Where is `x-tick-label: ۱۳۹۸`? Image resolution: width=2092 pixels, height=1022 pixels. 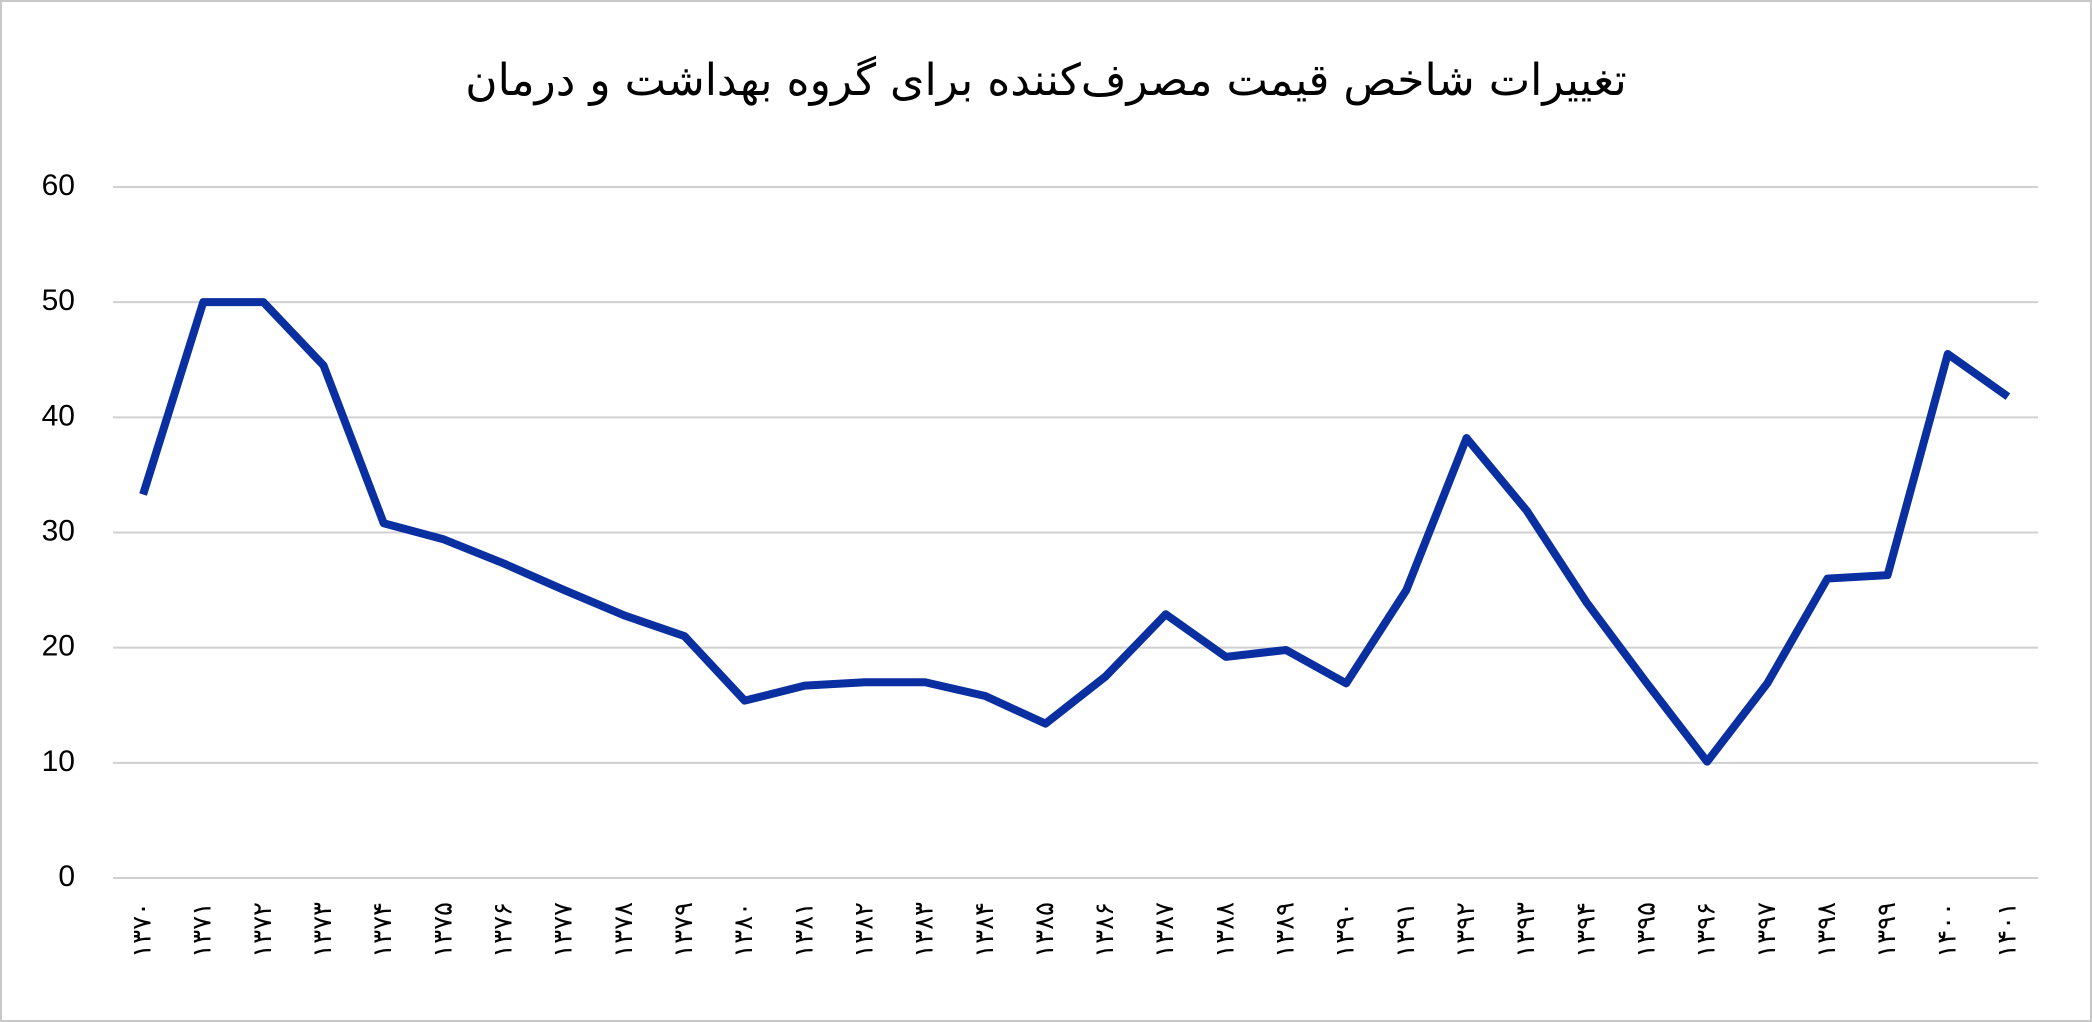 x-tick-label: ۱۳۹۸ is located at coordinates (1827, 930).